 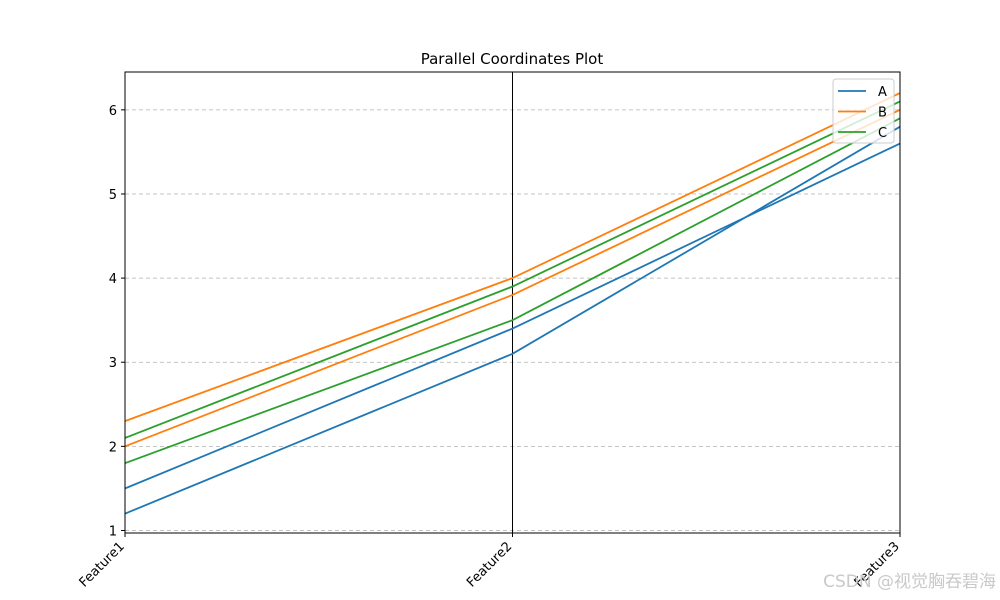 What do you see at coordinates (113, 531) in the screenshot?
I see `y-tick-label: 1` at bounding box center [113, 531].